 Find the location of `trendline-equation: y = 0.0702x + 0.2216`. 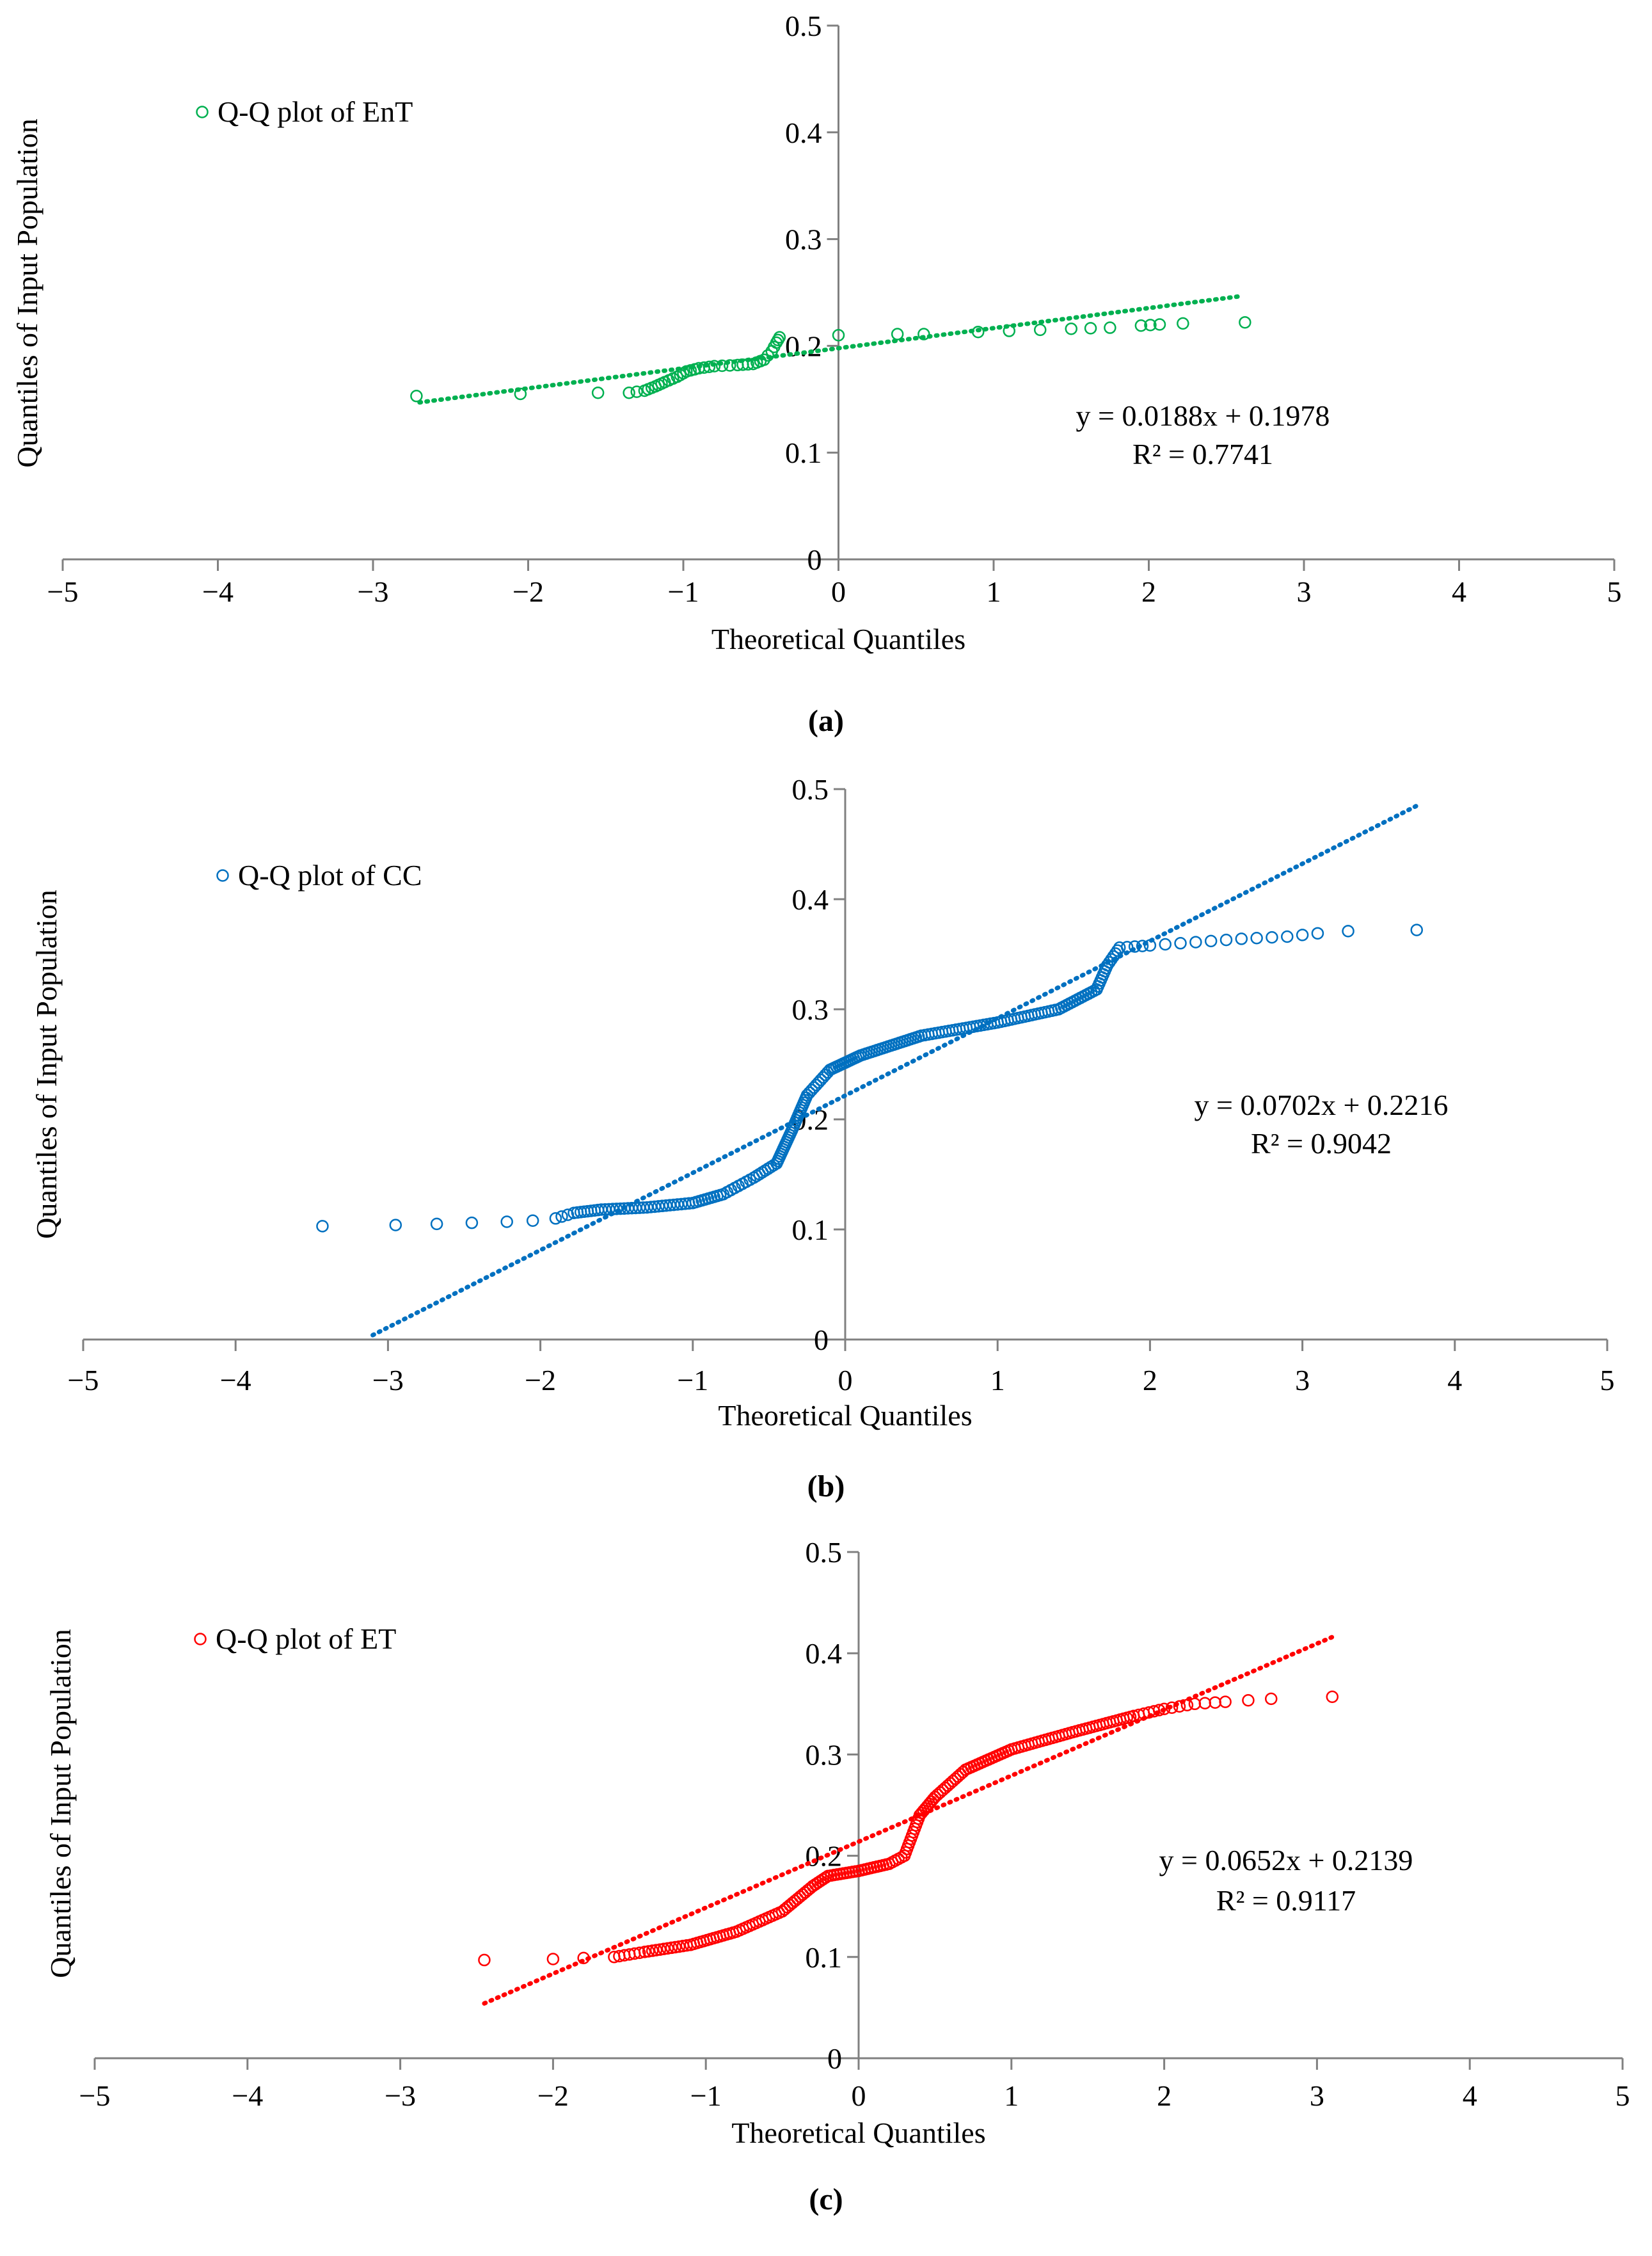

trendline-equation: y = 0.0702x + 0.2216 is located at coordinates (1322, 1105).